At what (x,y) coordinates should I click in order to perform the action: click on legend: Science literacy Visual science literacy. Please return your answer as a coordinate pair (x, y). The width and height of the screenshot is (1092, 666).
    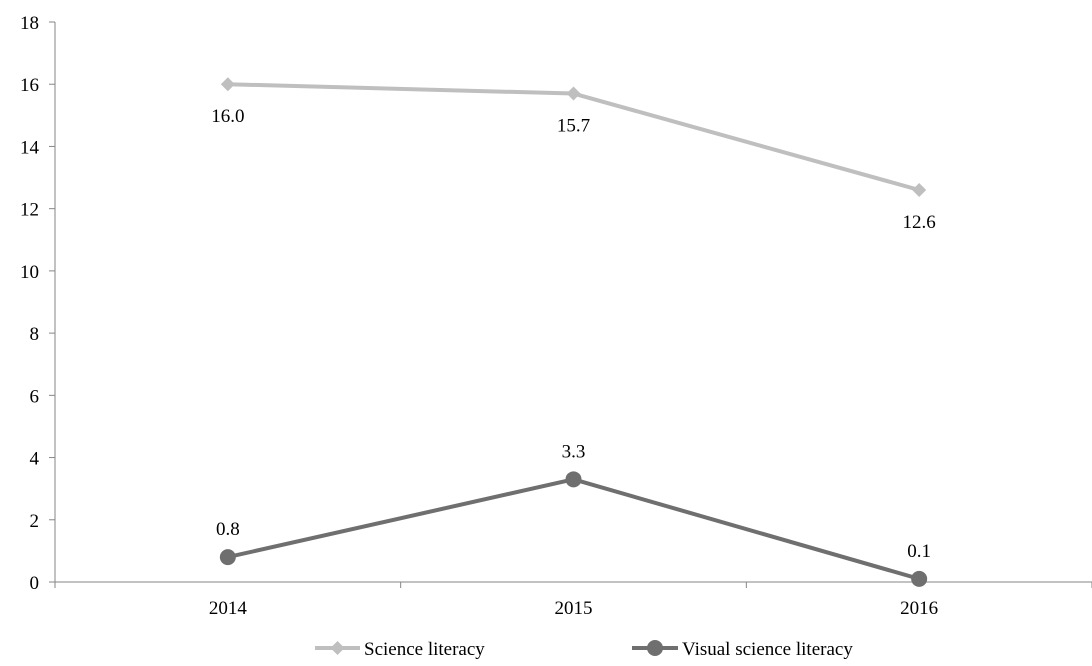
    Looking at the image, I should click on (584, 649).